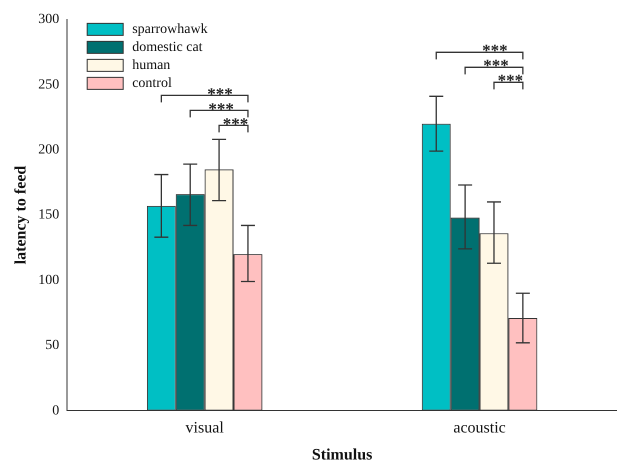 The image size is (625, 473). Describe the element at coordinates (49, 84) in the screenshot. I see `y-tick-label: 250` at that location.